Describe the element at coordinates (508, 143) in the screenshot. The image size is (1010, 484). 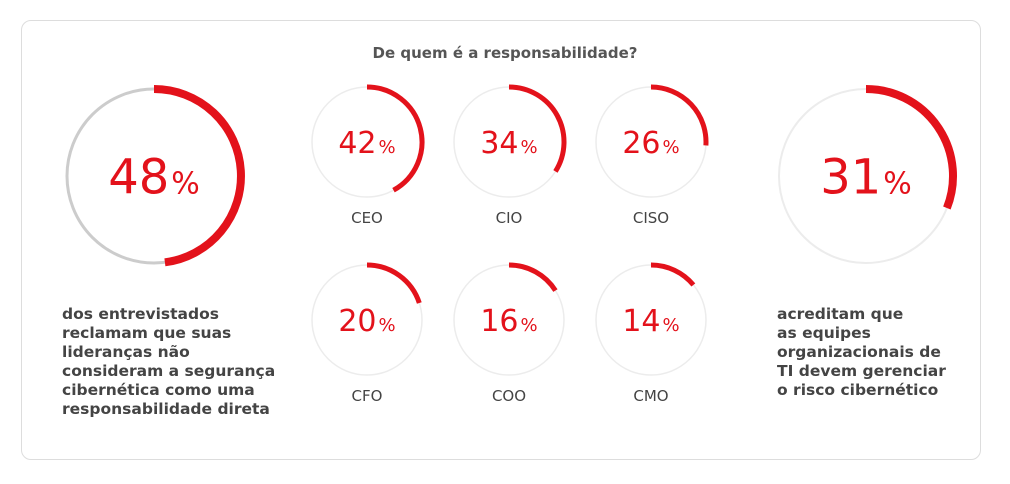
I see `gauge-cio-value: 34%` at that location.